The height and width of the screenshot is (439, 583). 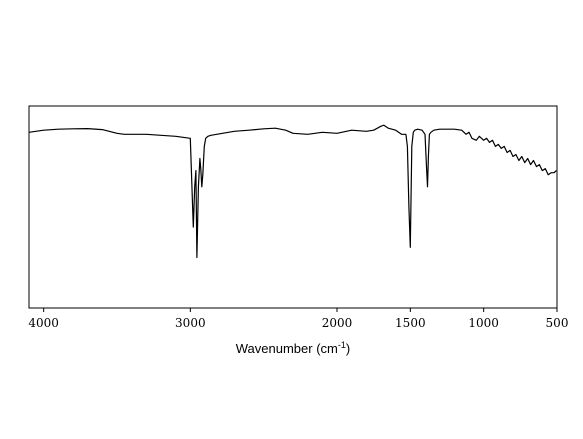 What do you see at coordinates (337, 323) in the screenshot?
I see `x-tick-label: 2000` at bounding box center [337, 323].